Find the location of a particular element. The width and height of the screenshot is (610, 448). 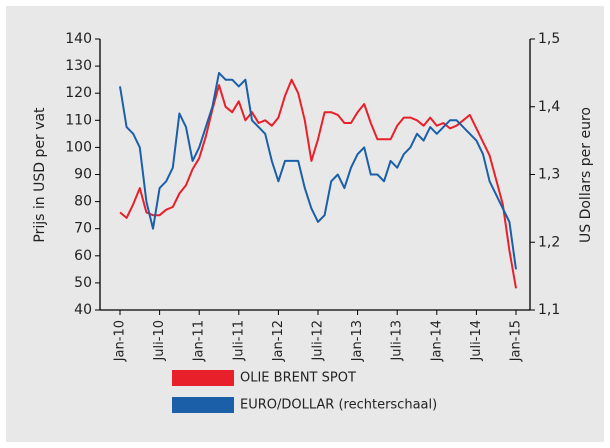

x-tick-label: Juli-13 is located at coordinates (397, 341).